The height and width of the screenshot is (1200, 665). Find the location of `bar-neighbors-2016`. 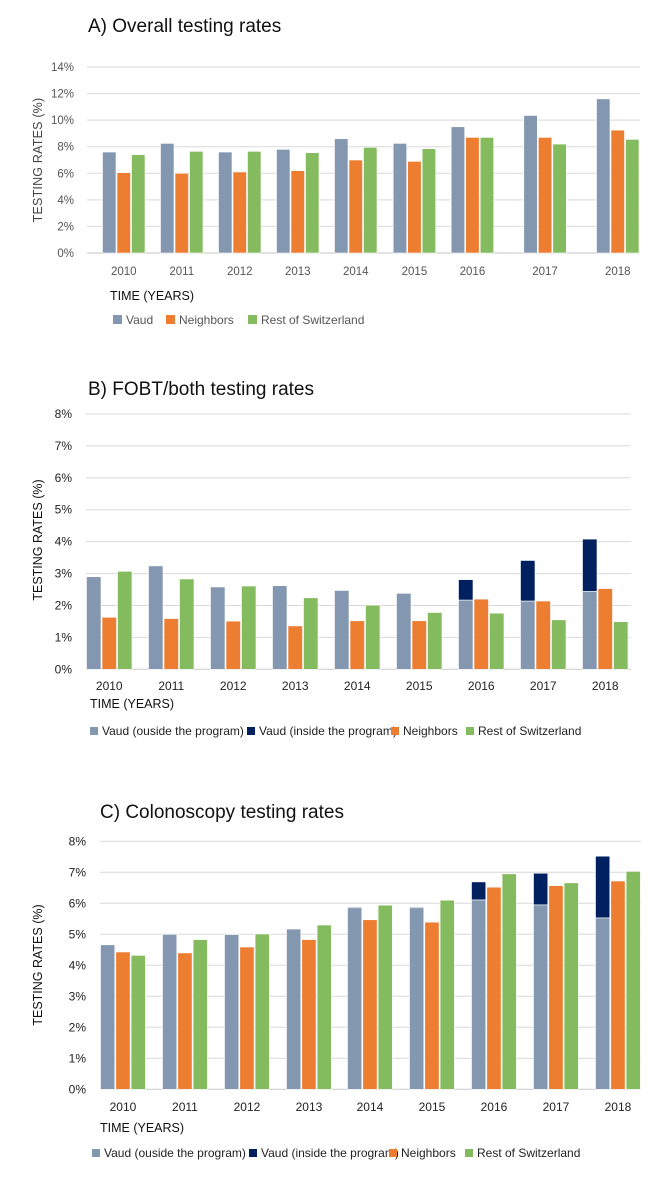

bar-neighbors-2016 is located at coordinates (494, 988).